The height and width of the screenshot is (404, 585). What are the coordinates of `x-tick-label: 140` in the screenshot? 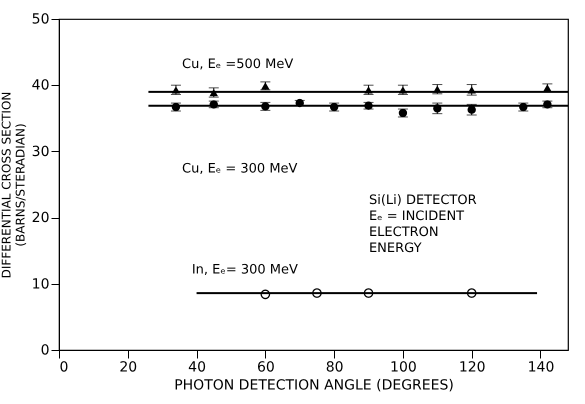 It's located at (541, 368).